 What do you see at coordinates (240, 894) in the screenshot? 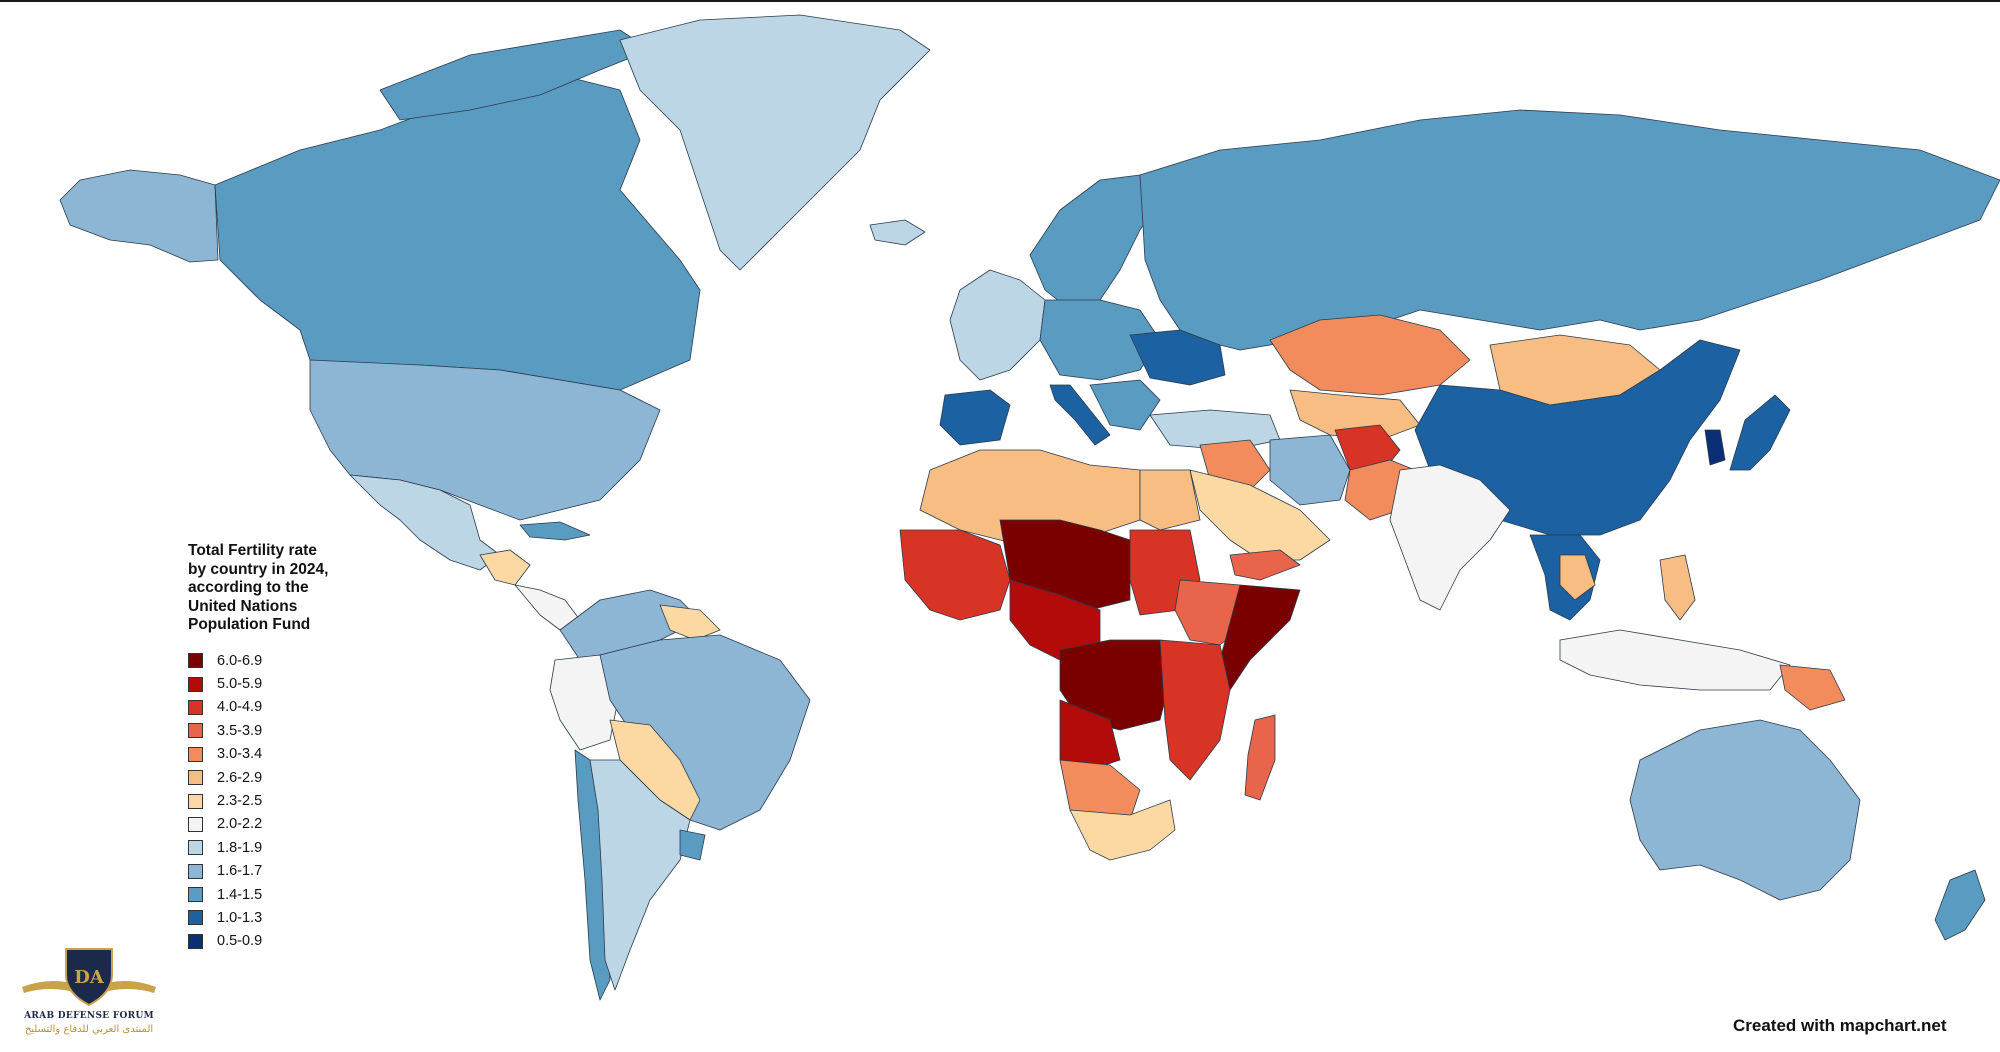
I see `legend-label: 1.4-1.5` at bounding box center [240, 894].